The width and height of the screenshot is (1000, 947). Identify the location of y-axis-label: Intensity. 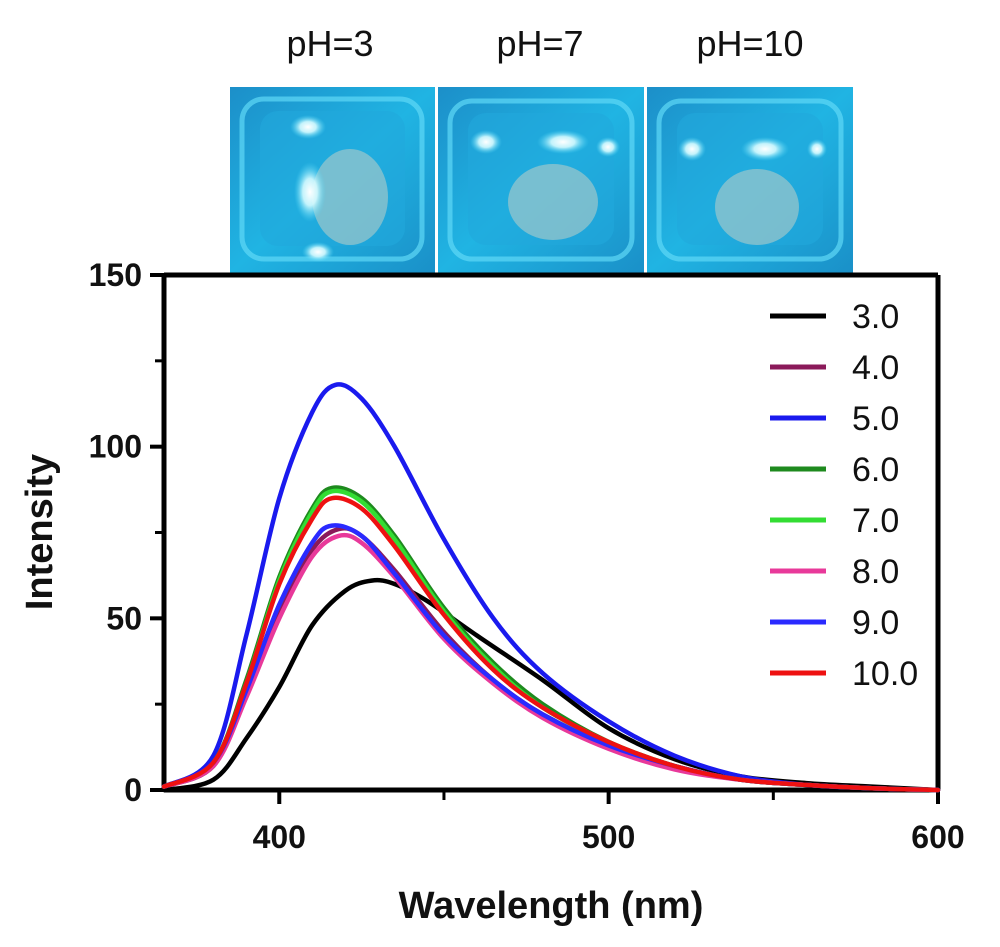
(40, 532).